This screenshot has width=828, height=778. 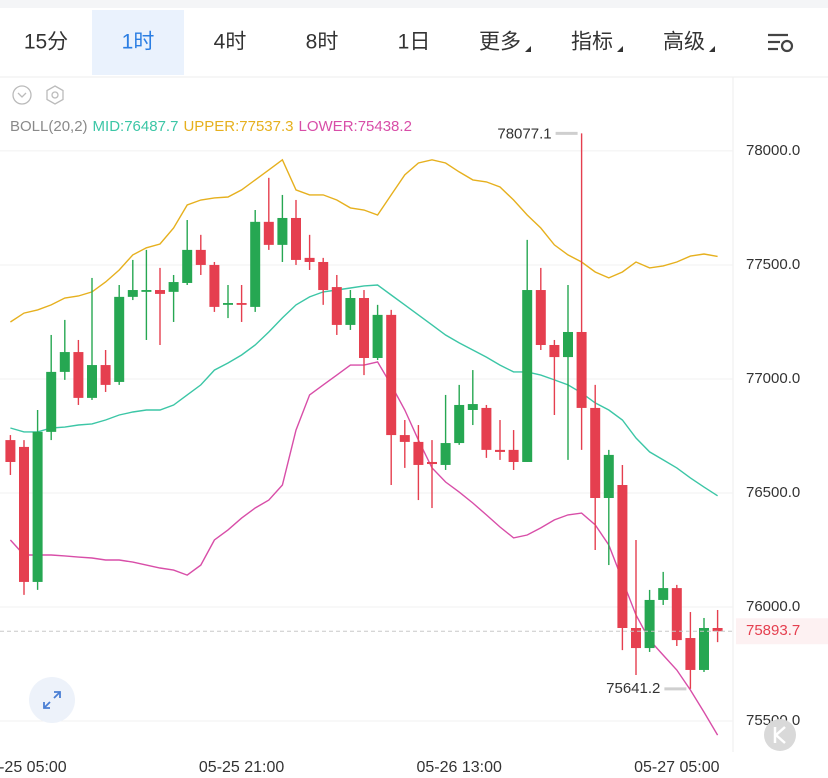 I want to click on tab-label: 1日, so click(x=414, y=42).